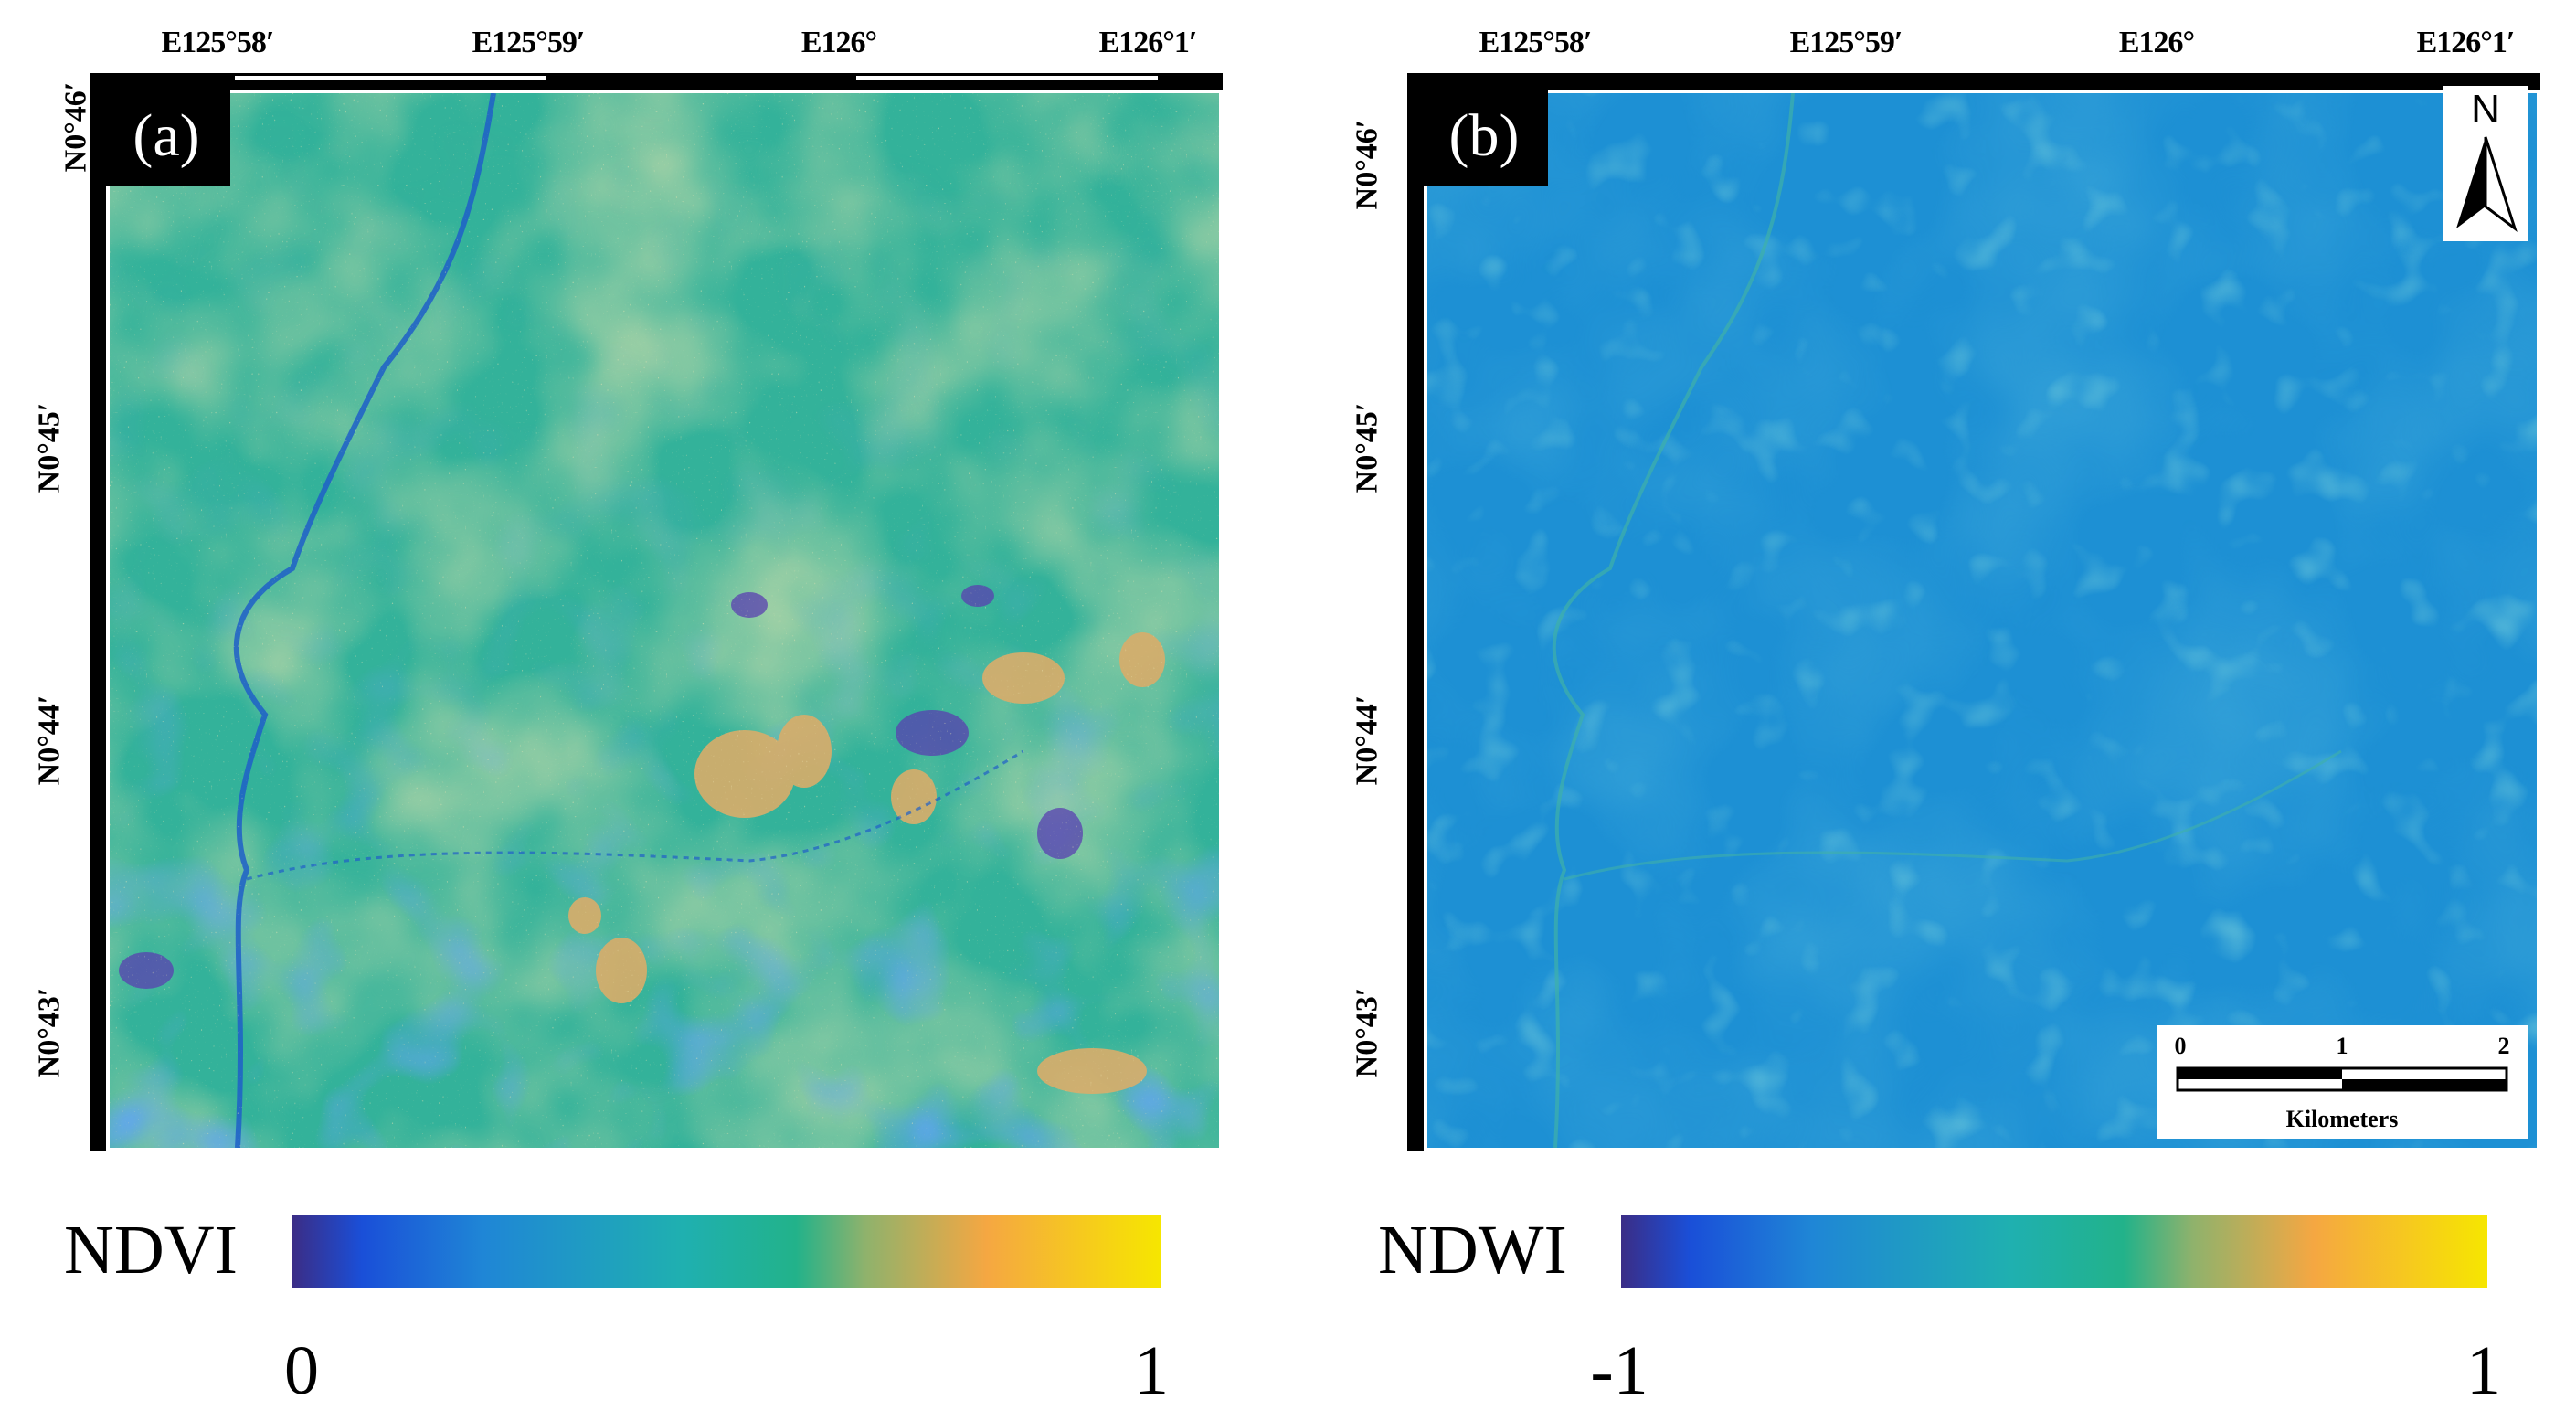 The width and height of the screenshot is (2576, 1421). Describe the element at coordinates (2342, 1079) in the screenshot. I see `scale-bar-graphic` at that location.